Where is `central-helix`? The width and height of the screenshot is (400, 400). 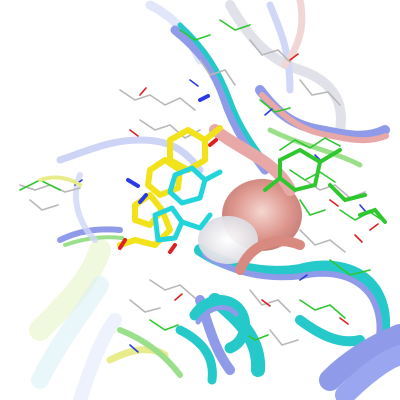 central-helix is located at coordinates (251, 199).